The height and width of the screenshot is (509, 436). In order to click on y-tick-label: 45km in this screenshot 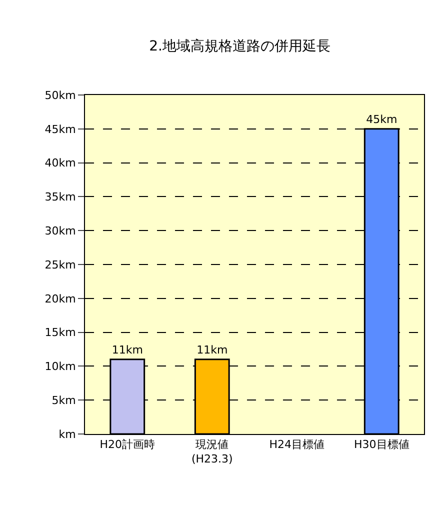, I will do `click(60, 129)`.